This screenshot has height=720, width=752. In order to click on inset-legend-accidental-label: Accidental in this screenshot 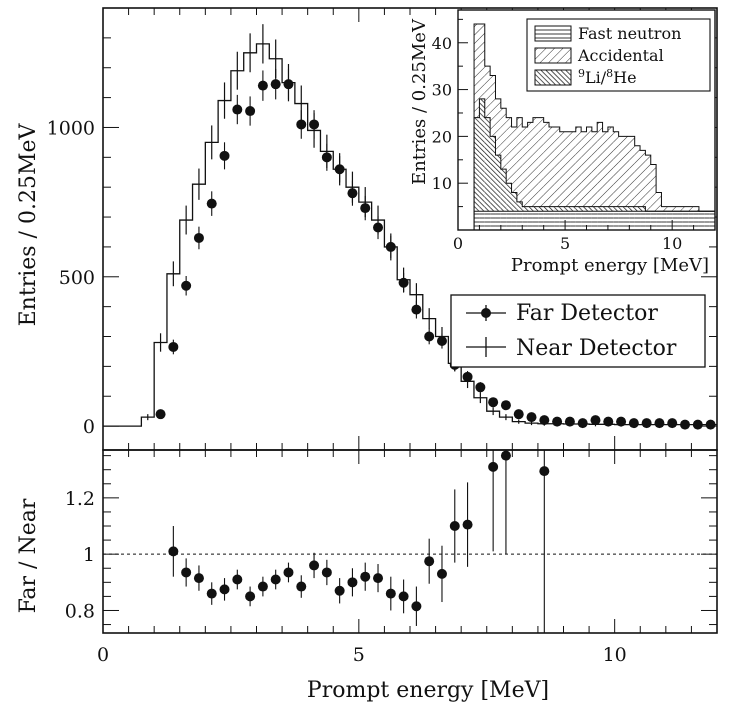, I will do `click(620, 55)`.